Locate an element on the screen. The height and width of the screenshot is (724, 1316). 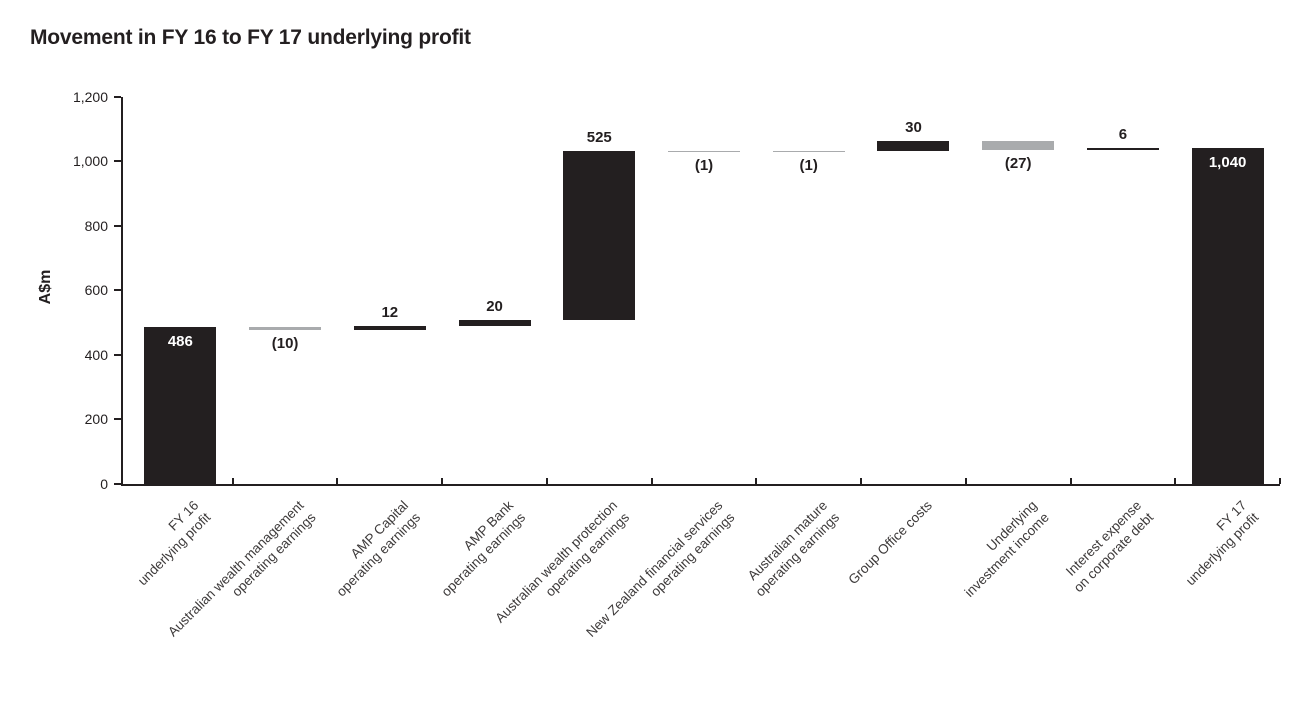
y-tick-label: 1,200 is located at coordinates (90, 96).